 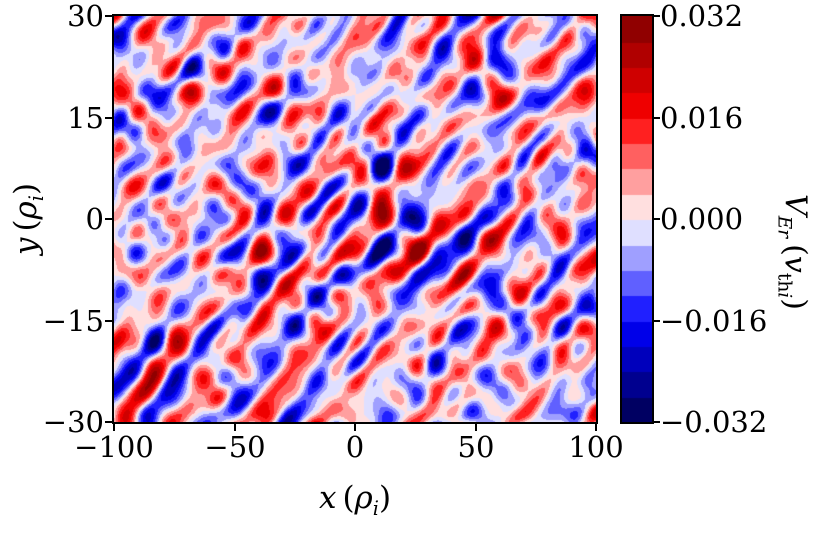 What do you see at coordinates (114, 447) in the screenshot?
I see `x-tick-label: −100` at bounding box center [114, 447].